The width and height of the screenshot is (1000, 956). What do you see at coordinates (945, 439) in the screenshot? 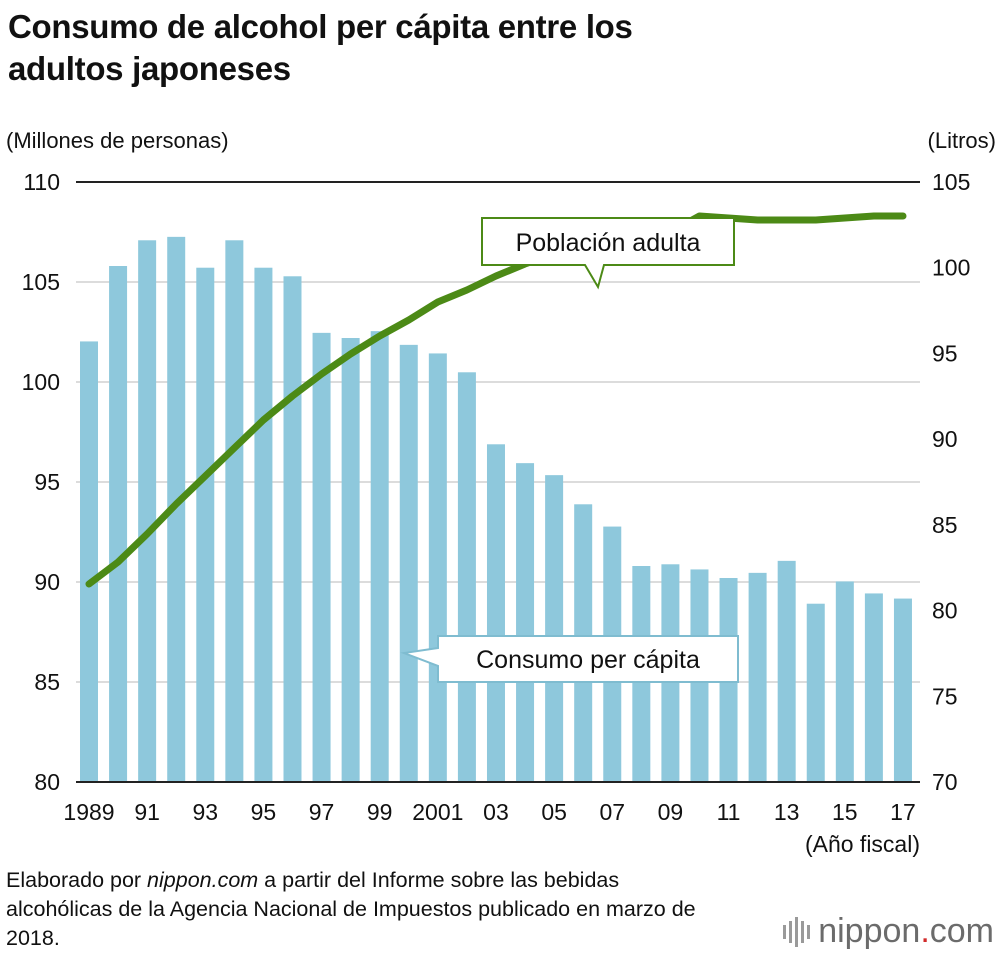
I see `right-tick-90: 90` at bounding box center [945, 439].